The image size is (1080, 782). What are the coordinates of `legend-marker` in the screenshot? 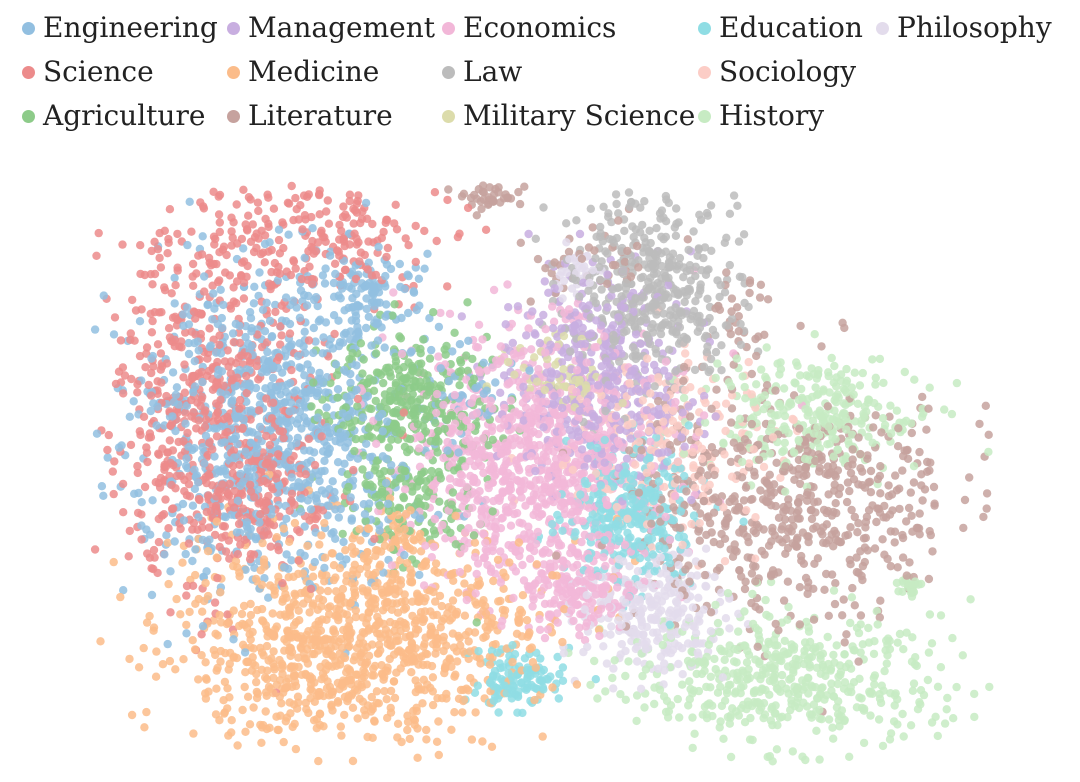 It's located at (704, 72).